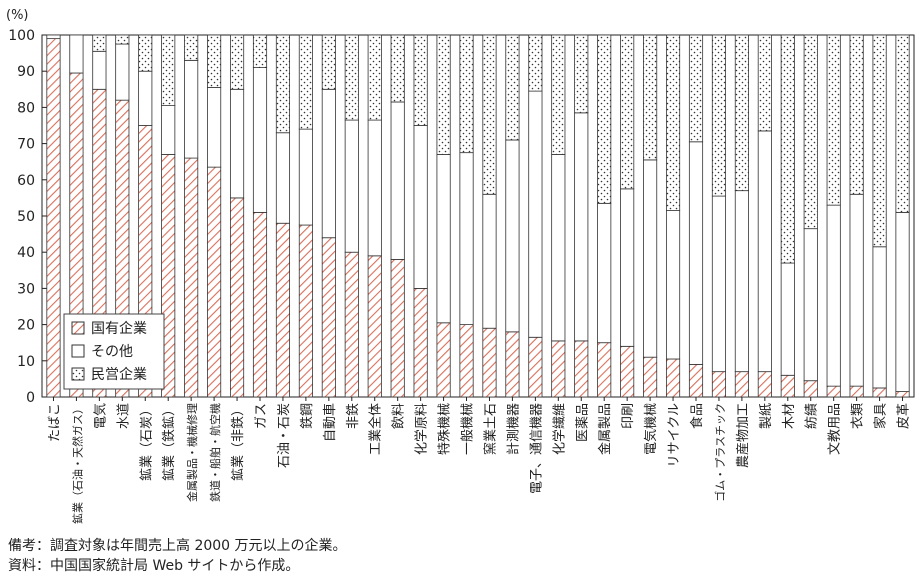 This screenshot has width=921, height=582. What do you see at coordinates (307, 416) in the screenshot?
I see `x-tick-label: 鉄鋼` at bounding box center [307, 416].